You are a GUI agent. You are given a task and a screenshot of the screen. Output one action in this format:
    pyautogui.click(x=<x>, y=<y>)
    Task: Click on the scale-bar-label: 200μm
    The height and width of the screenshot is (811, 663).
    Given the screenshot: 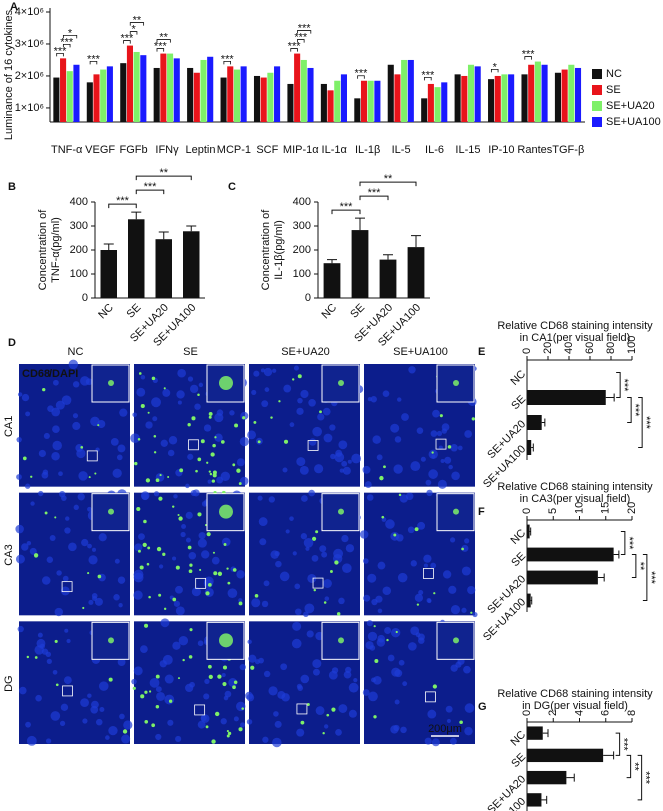 What is the action you would take?
    pyautogui.click(x=445, y=729)
    